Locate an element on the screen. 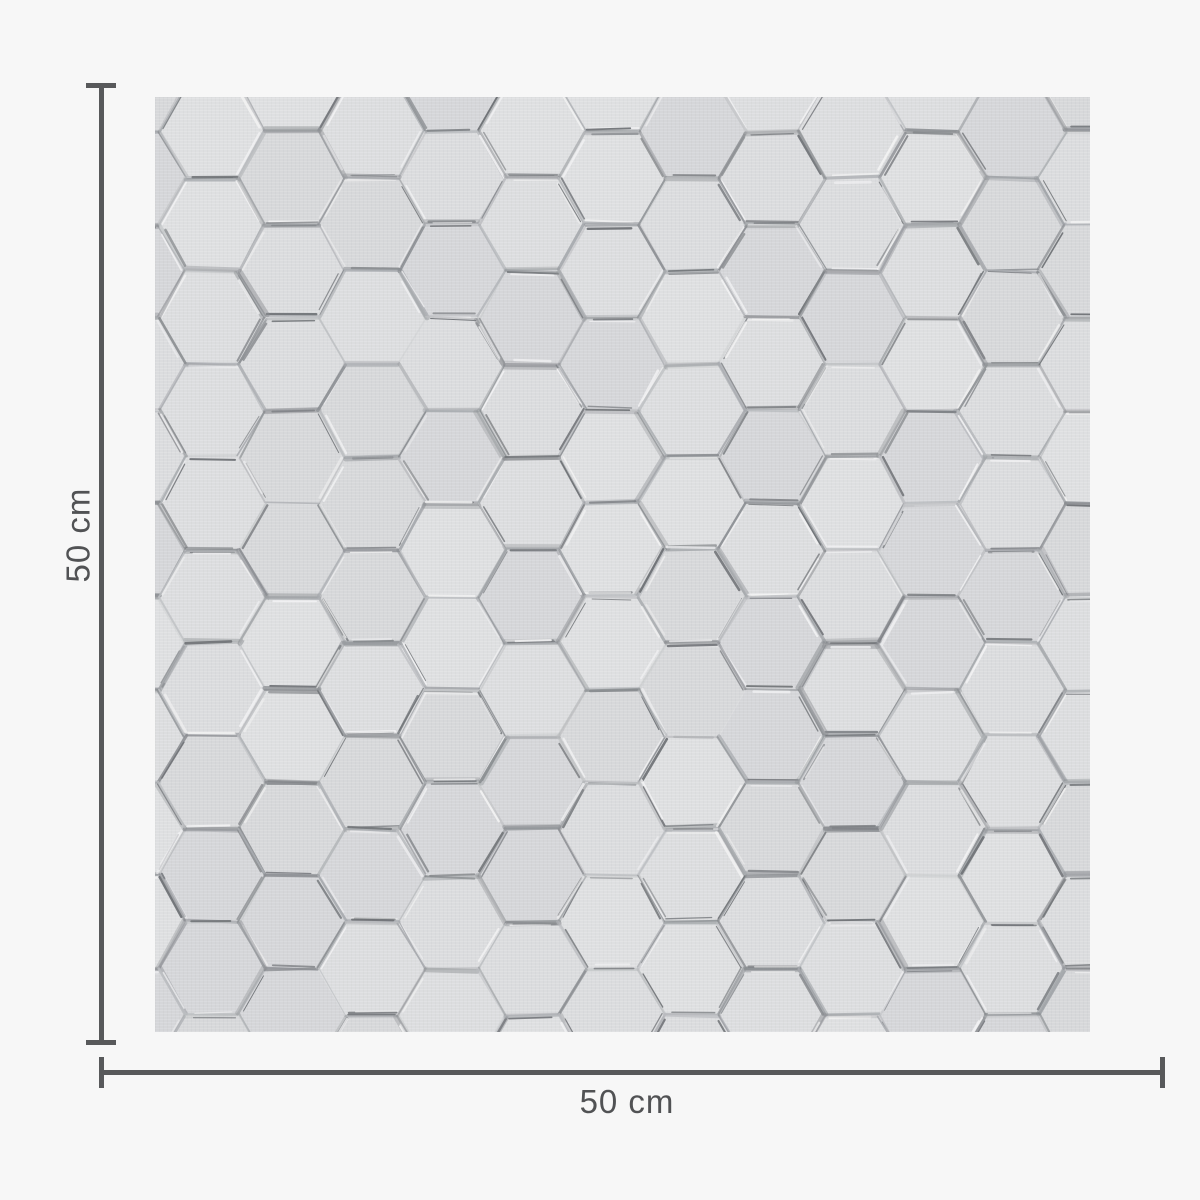  height-dimension-line is located at coordinates (101, 564).